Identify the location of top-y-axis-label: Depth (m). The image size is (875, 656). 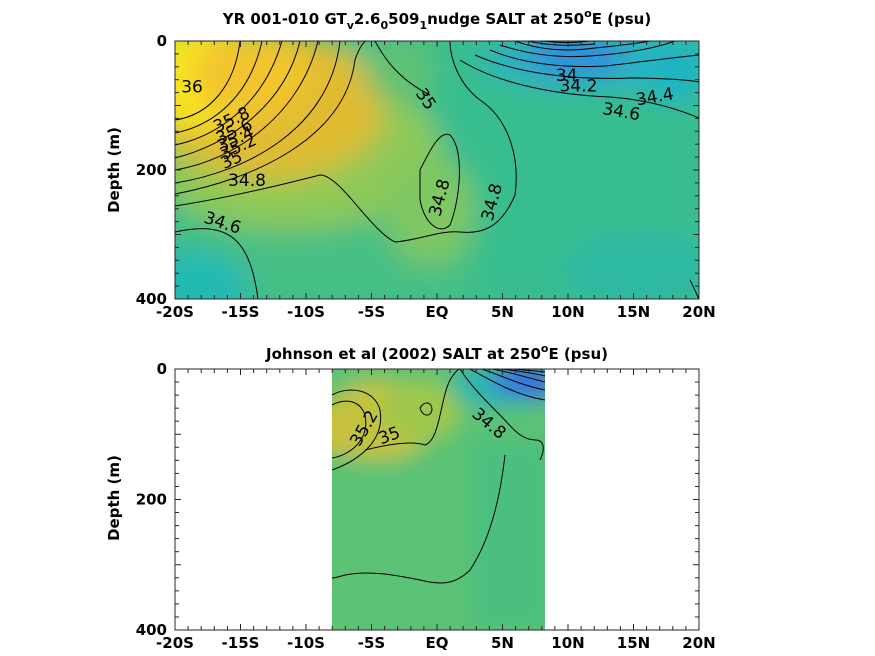
(114, 170).